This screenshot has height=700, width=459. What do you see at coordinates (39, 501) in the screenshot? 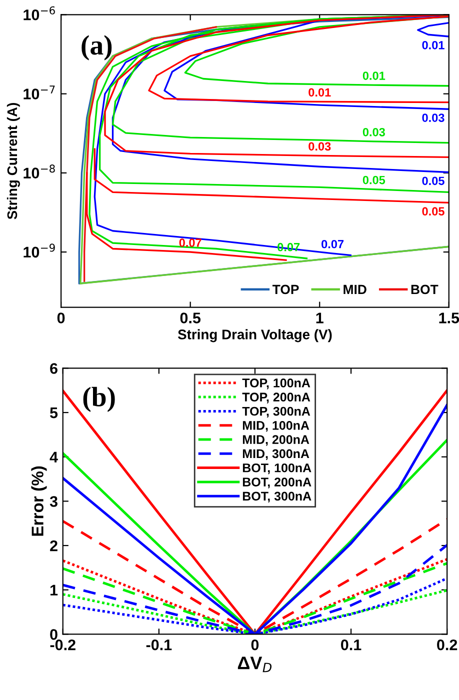
I see `y-axis-title: Error (%)` at bounding box center [39, 501].